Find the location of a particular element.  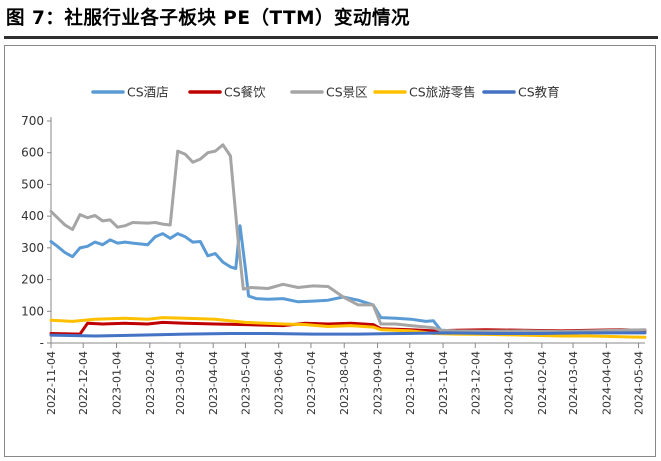

y-tick-label: 100 is located at coordinates (32, 311).